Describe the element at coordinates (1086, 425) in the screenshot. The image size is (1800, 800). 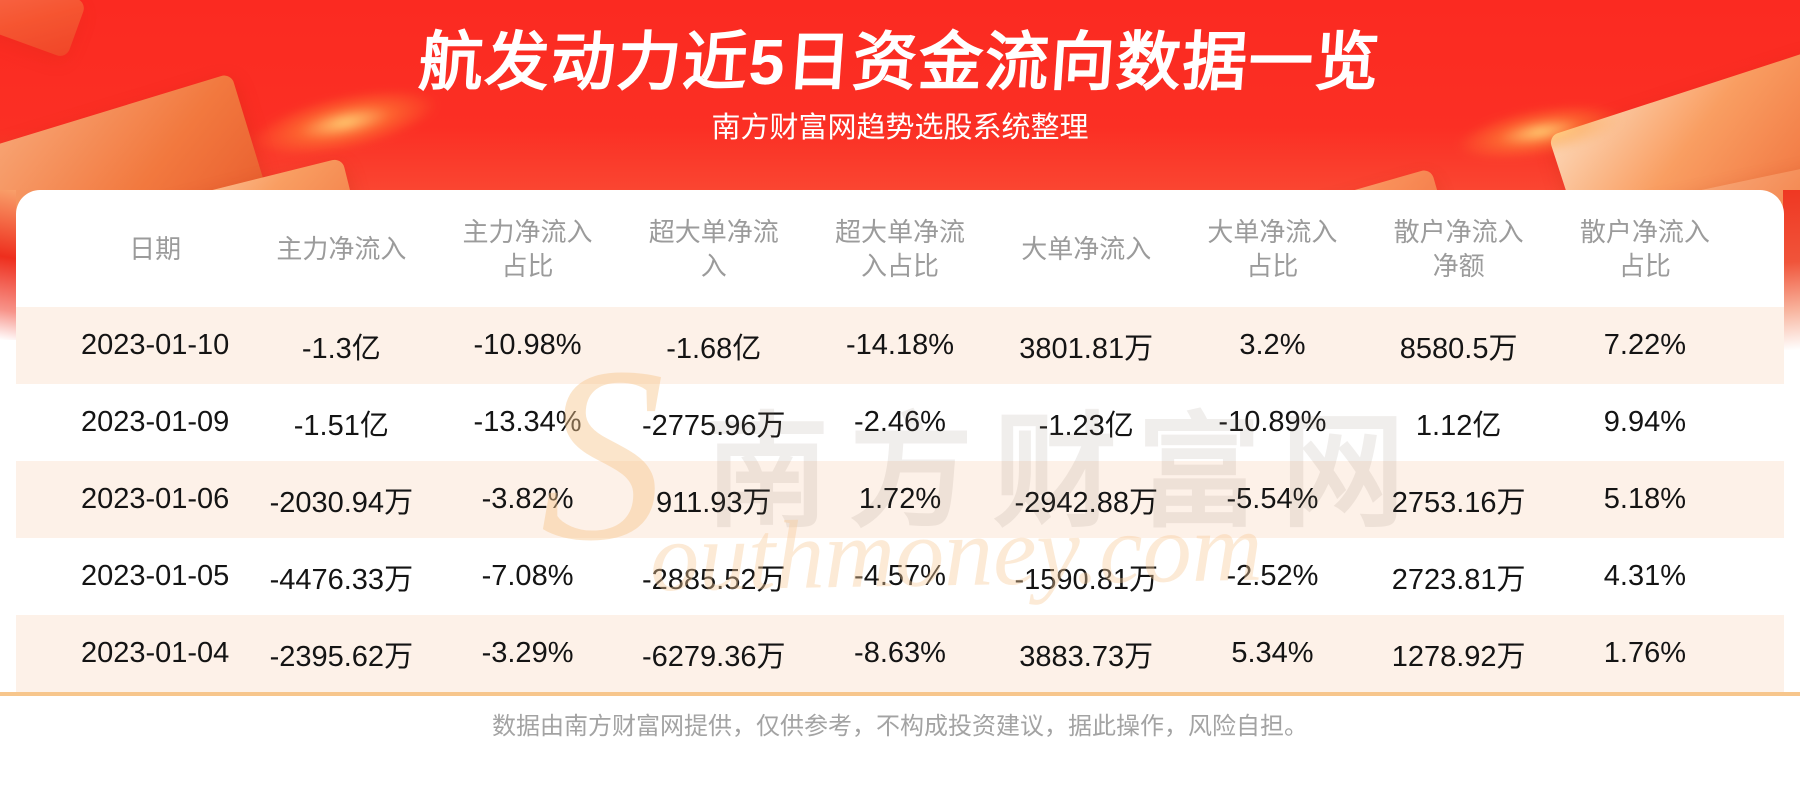
I see `table-cell: -1.23亿` at that location.